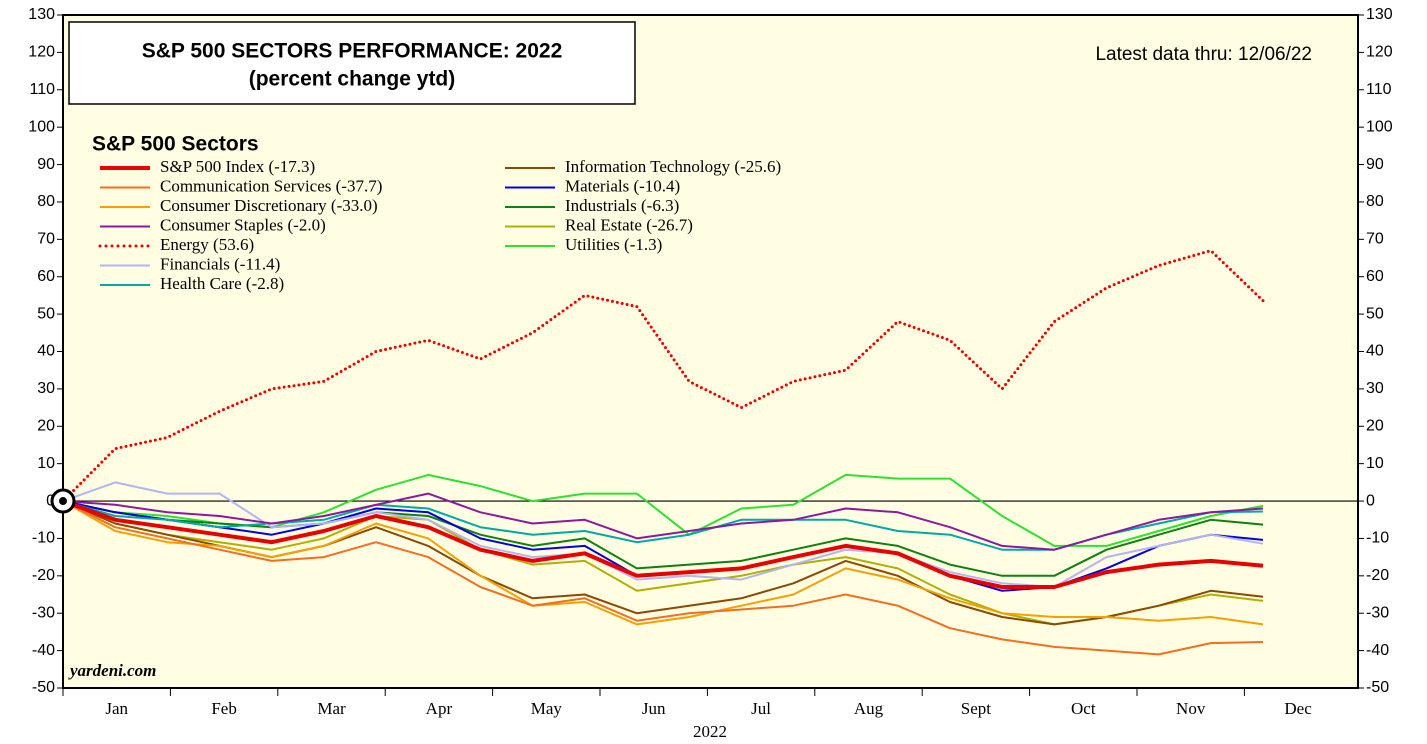  I want to click on legend-label: Financials (-11.4), so click(220, 263).